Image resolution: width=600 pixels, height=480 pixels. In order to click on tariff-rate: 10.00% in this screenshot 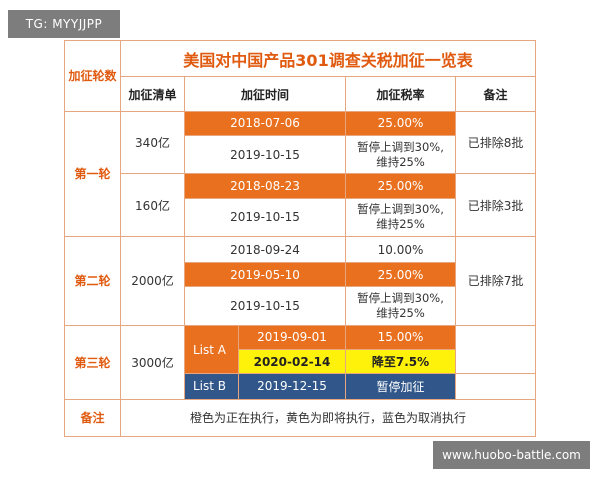, I will do `click(400, 249)`.